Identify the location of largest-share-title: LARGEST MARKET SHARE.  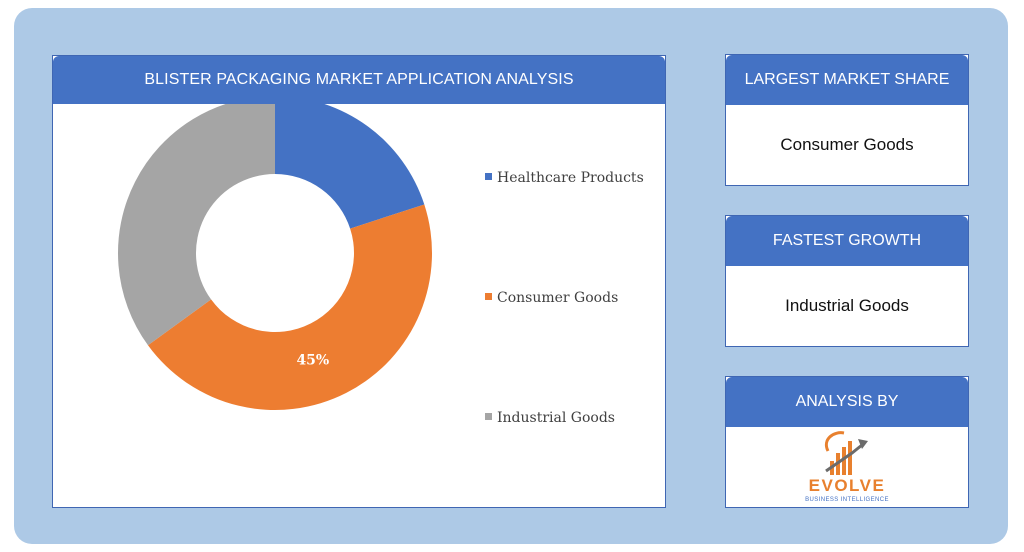
(847, 80).